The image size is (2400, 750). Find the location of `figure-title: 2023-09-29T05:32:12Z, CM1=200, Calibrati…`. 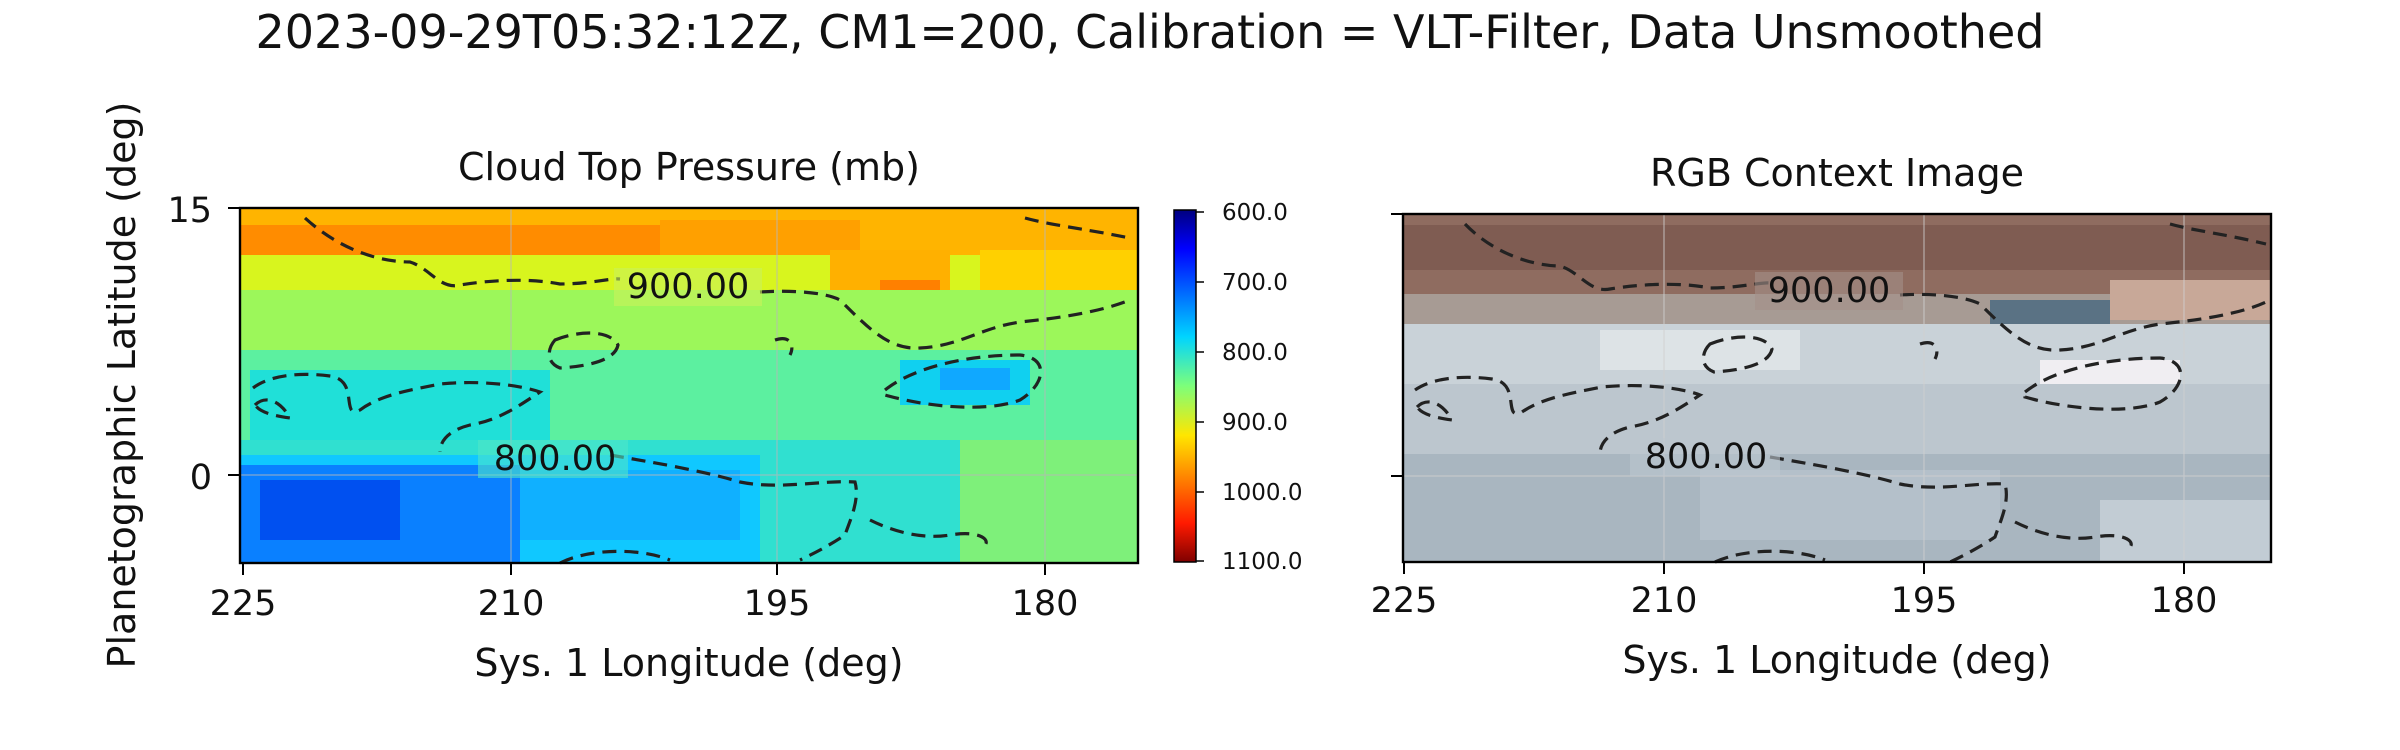

figure-title: 2023-09-29T05:32:12Z, CM1=200, Calibrati… is located at coordinates (1150, 32).